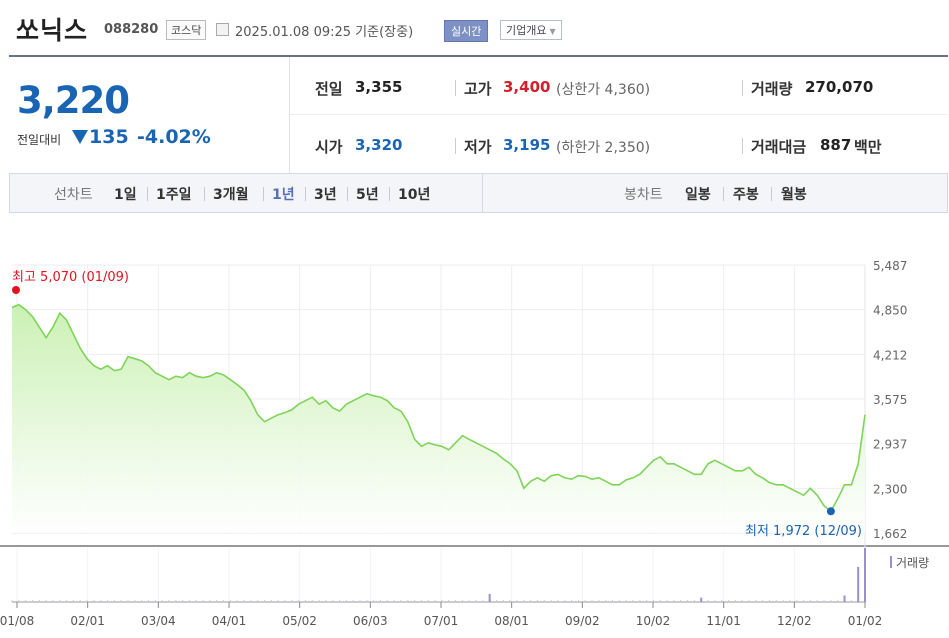 This screenshot has height=638, width=949. I want to click on realtime-button: 실시간, so click(466, 31).